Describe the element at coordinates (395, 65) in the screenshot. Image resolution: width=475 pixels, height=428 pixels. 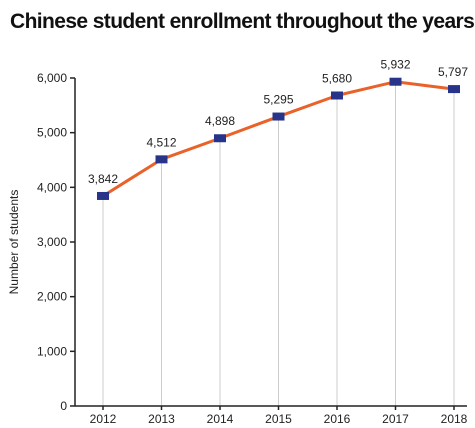
I see `data-label-2017: 5,932` at that location.